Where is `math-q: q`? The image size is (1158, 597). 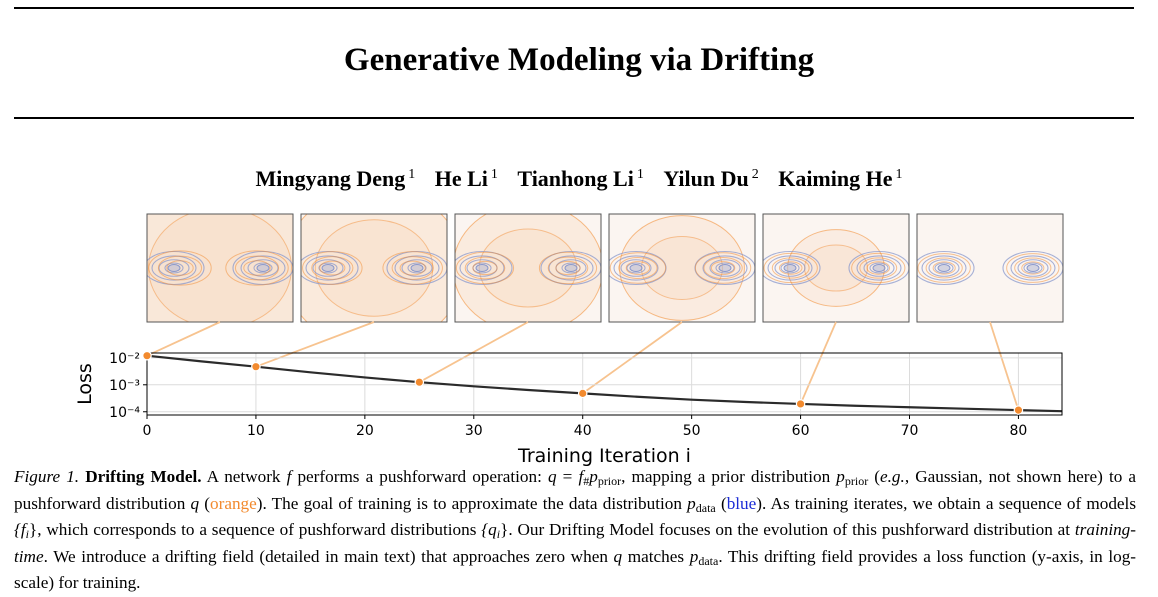 math-q: q is located at coordinates (618, 556).